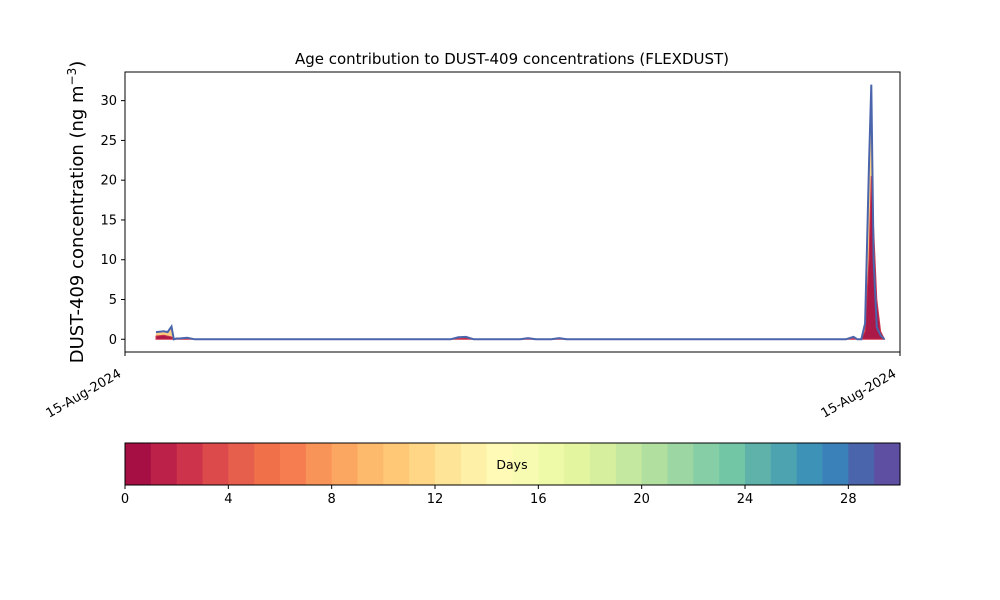  What do you see at coordinates (72, 77) in the screenshot?
I see `y-axis-label-exponent: −3` at bounding box center [72, 77].